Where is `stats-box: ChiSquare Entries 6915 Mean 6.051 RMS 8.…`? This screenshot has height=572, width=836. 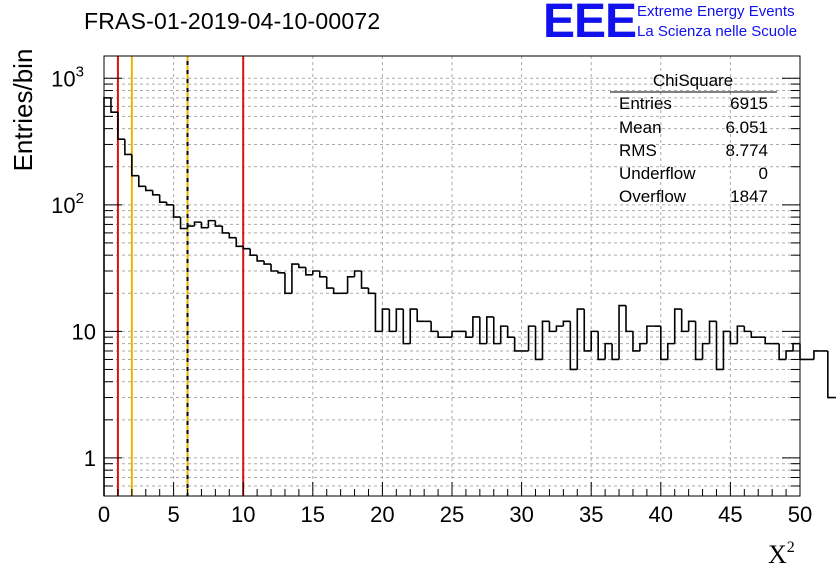 stats-box: ChiSquare Entries 6915 Mean 6.051 RMS 8.… is located at coordinates (693, 138).